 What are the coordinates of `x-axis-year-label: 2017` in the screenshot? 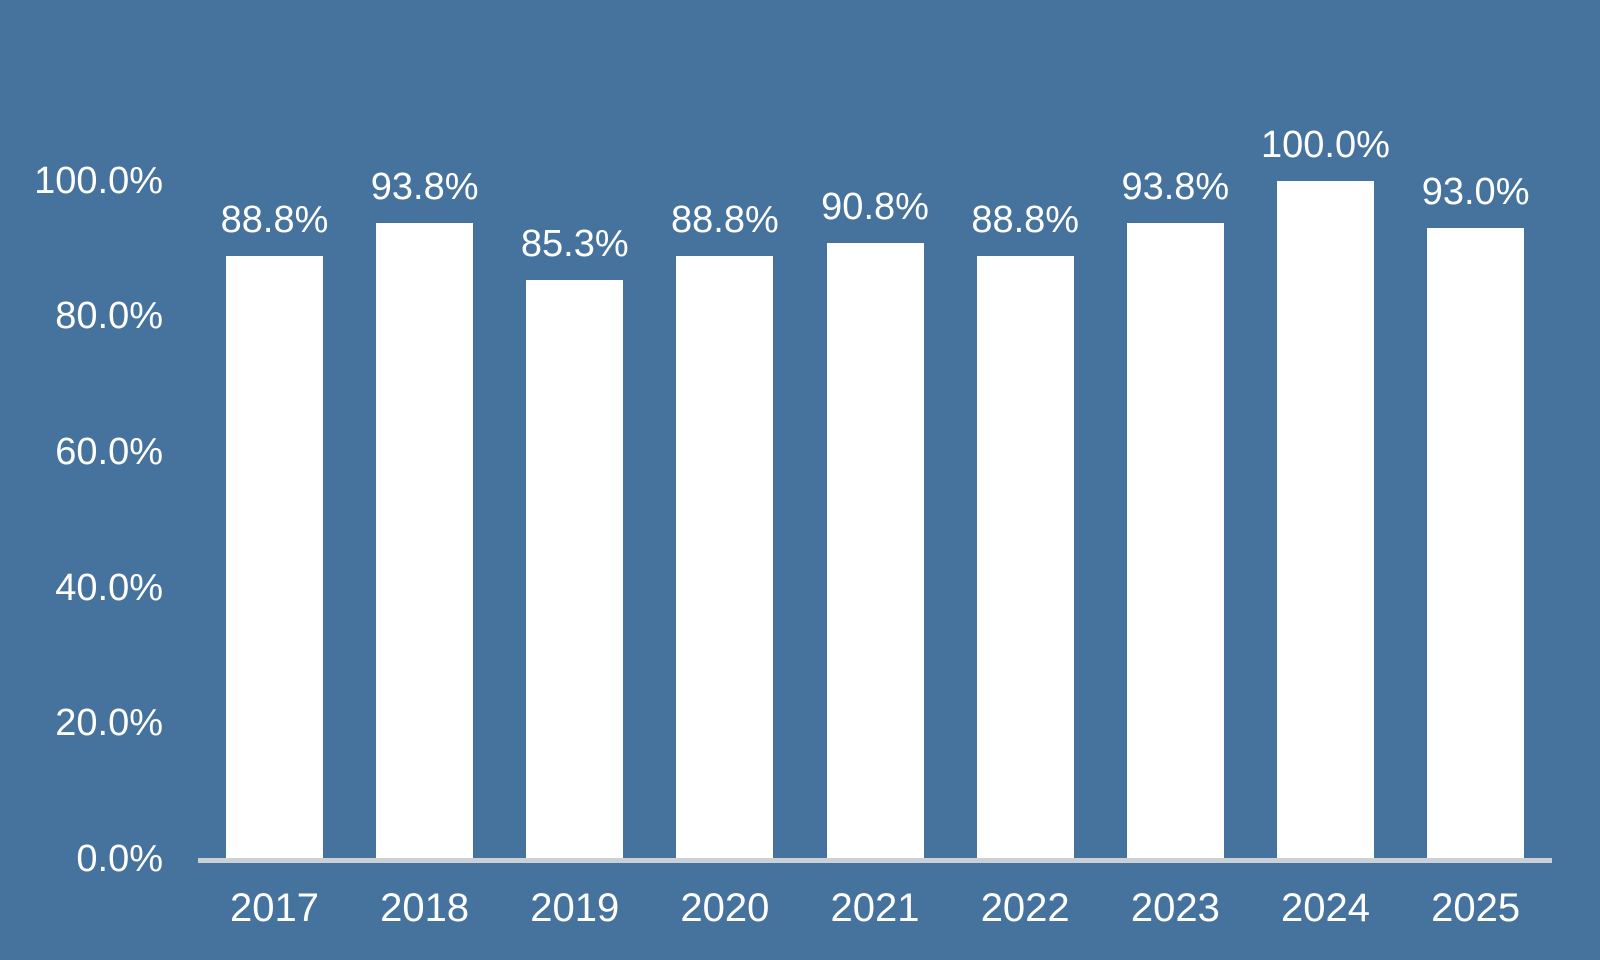 It's located at (274, 908).